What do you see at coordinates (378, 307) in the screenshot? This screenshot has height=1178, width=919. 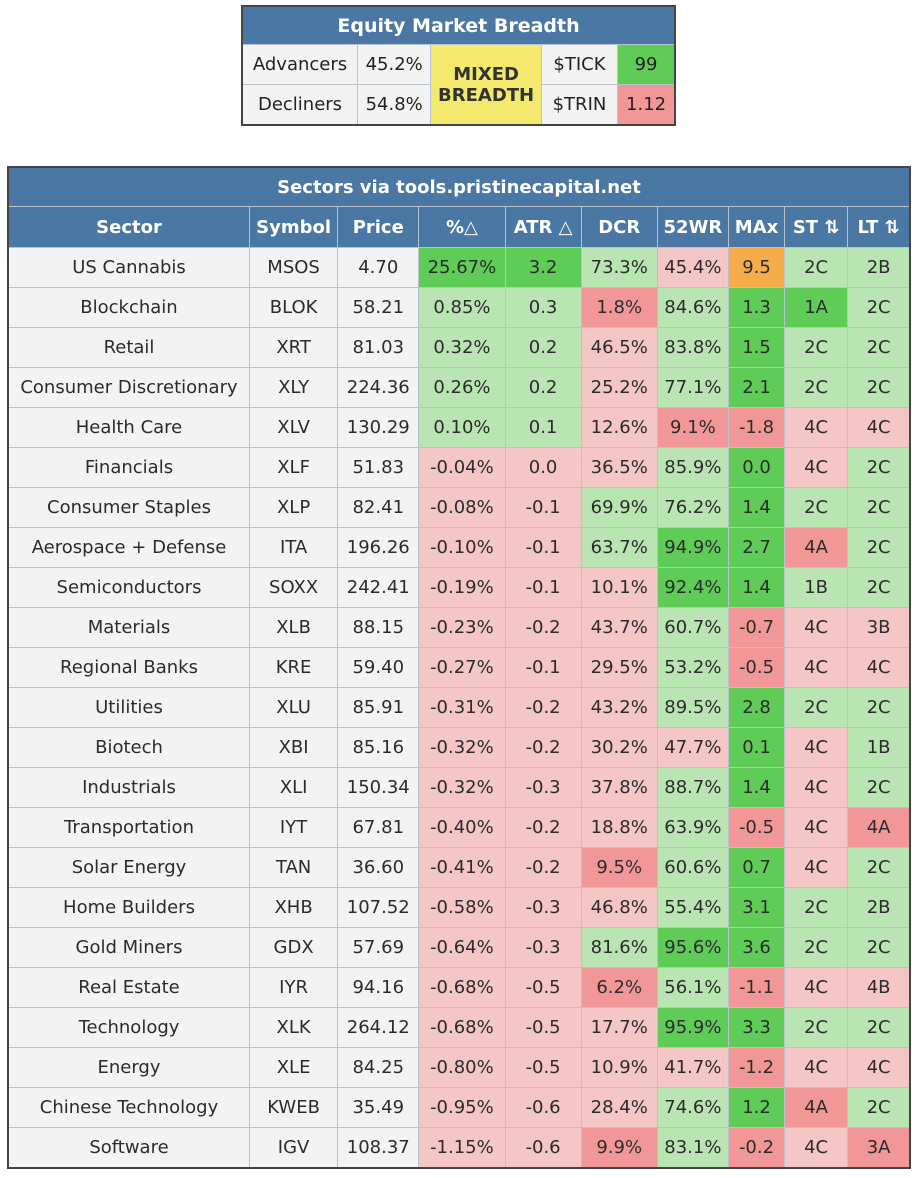 I see `price-cell: 58.21` at bounding box center [378, 307].